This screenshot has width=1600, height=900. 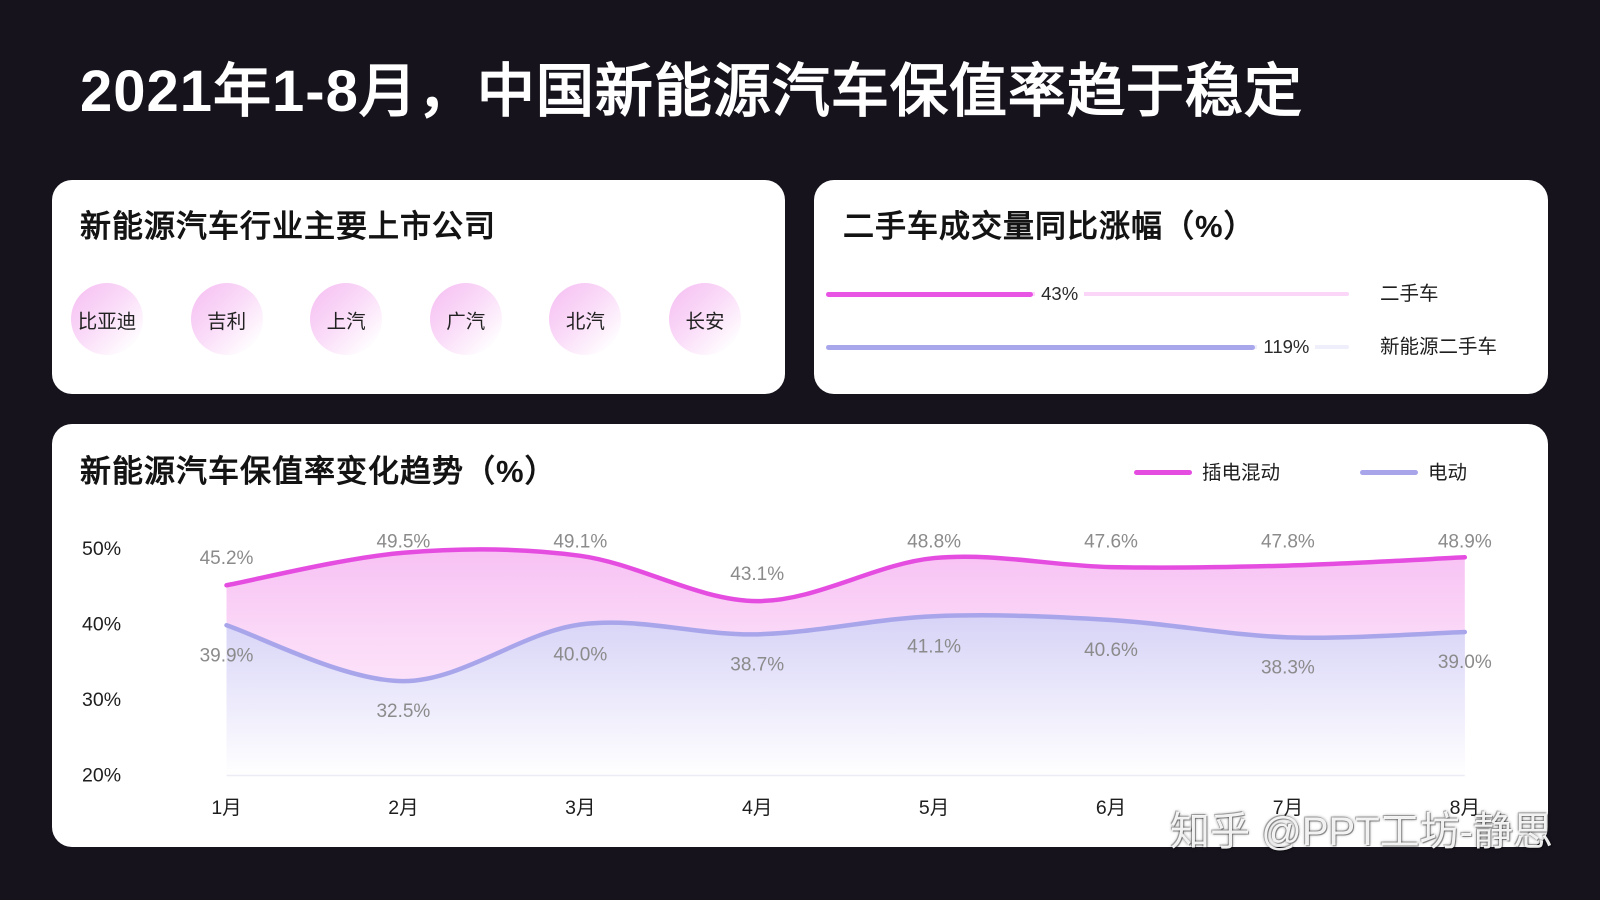 I want to click on data-label-bev-2: 32.5%, so click(x=403, y=711).